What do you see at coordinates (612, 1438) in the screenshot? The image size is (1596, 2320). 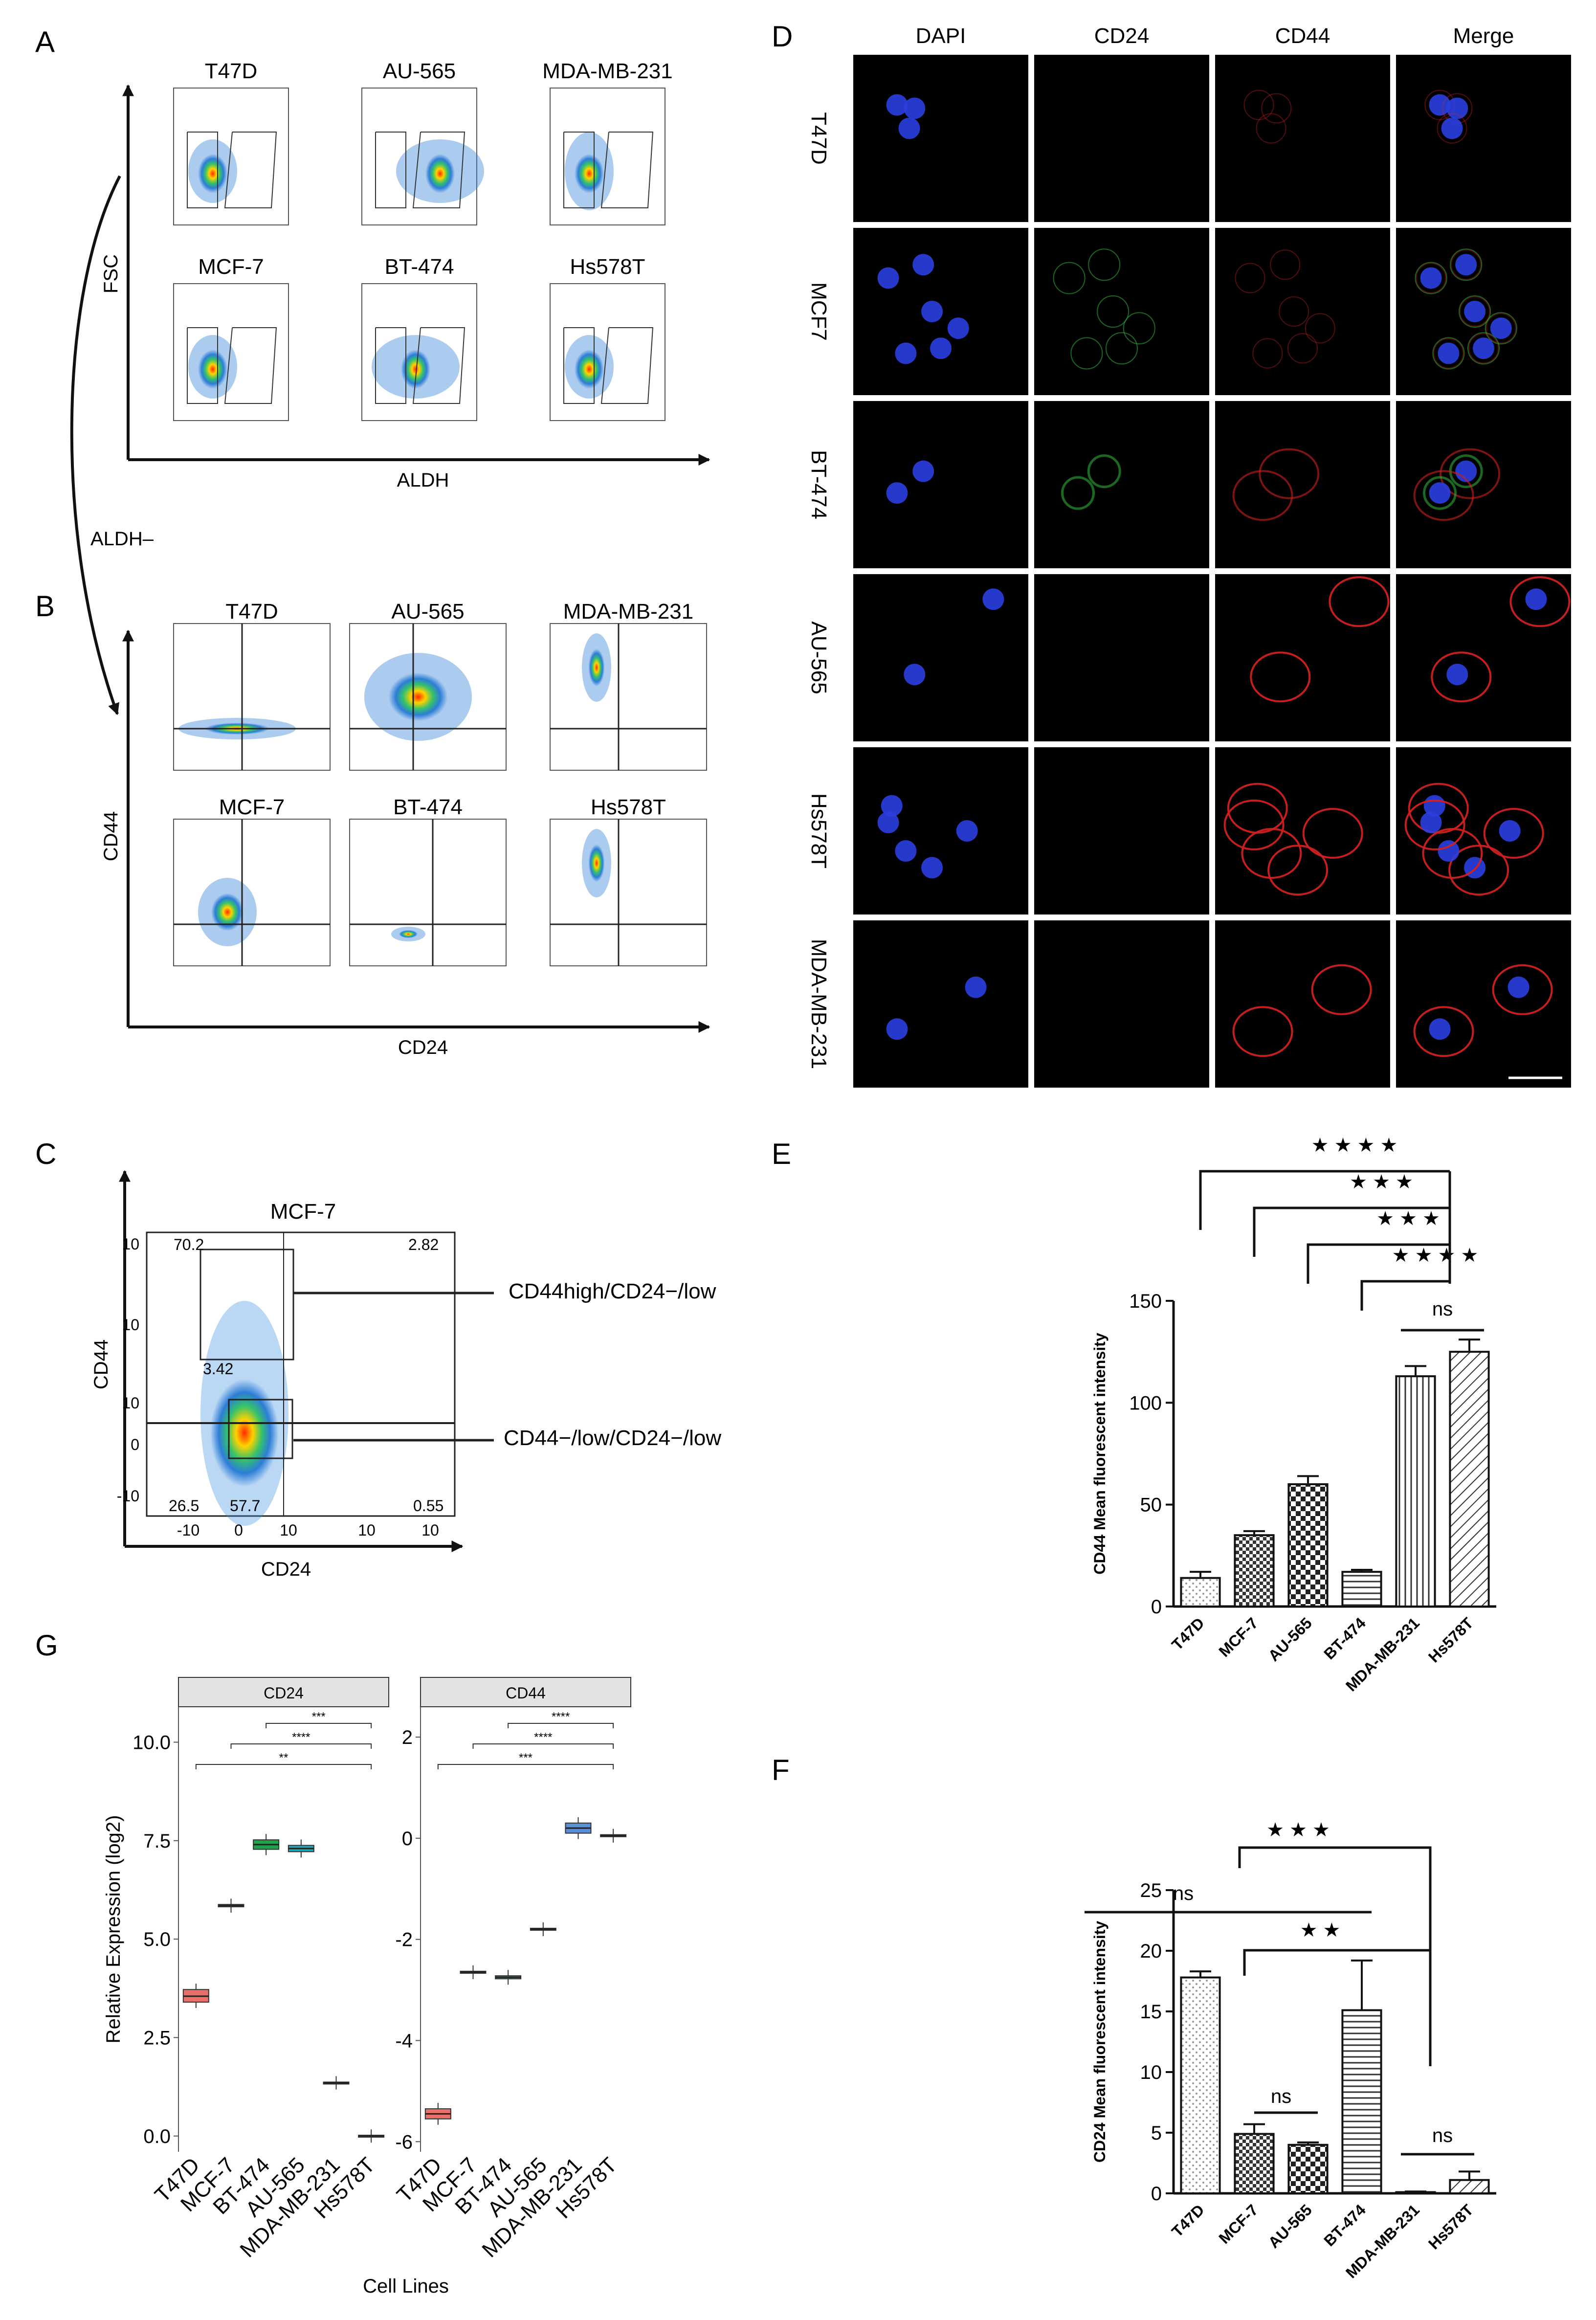 I see `gate-low-label: CD44−/low/CD24−/low` at bounding box center [612, 1438].